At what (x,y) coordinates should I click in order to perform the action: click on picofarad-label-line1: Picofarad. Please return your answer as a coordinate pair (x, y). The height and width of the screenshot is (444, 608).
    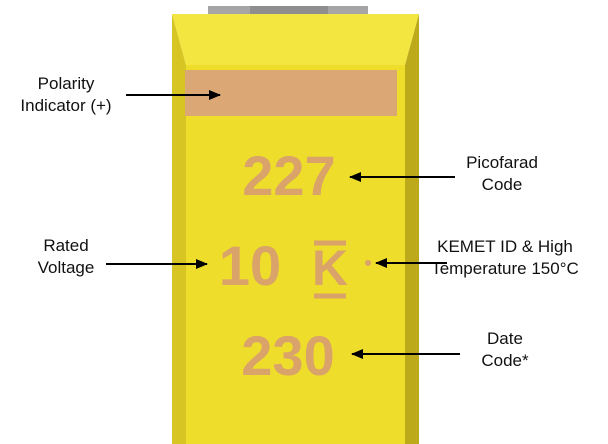
    Looking at the image, I should click on (502, 162).